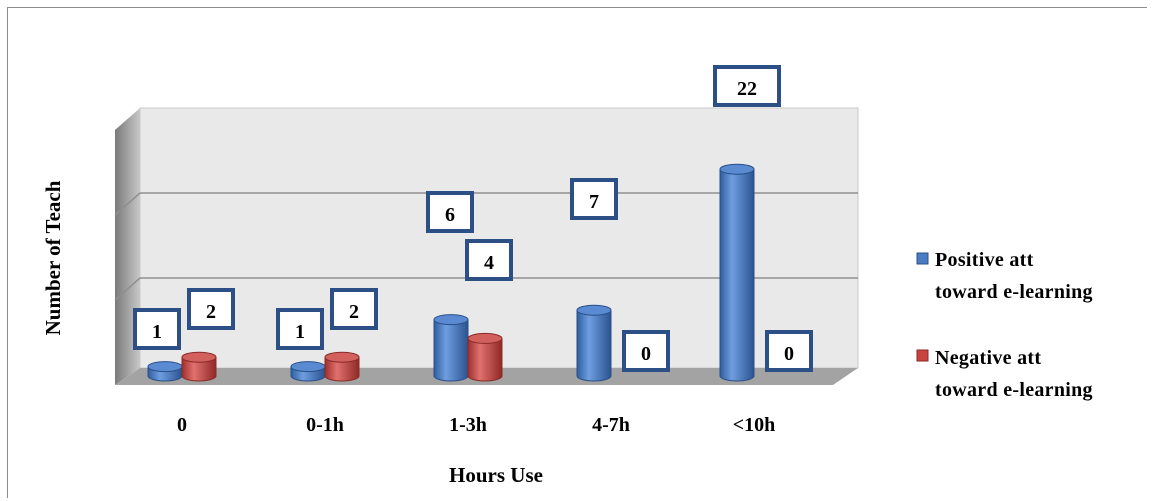  What do you see at coordinates (468, 425) in the screenshot?
I see `x-tick-1-3h: 1-3h` at bounding box center [468, 425].